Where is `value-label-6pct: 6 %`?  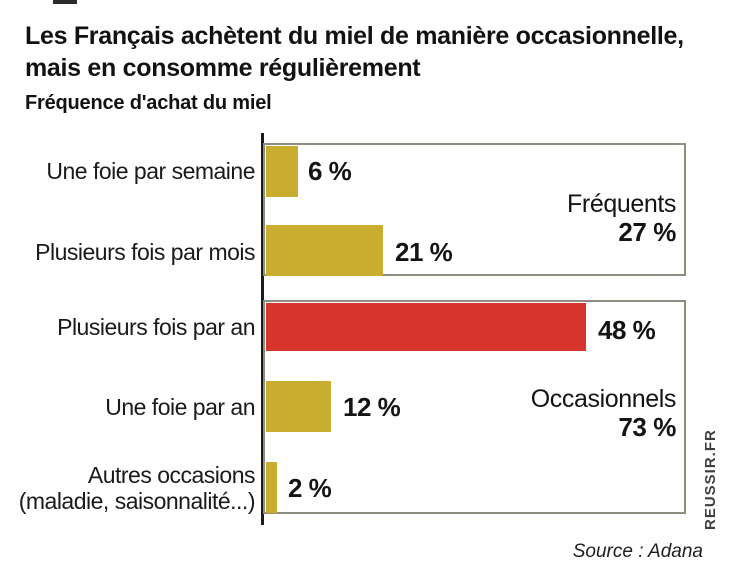 value-label-6pct: 6 % is located at coordinates (330, 171).